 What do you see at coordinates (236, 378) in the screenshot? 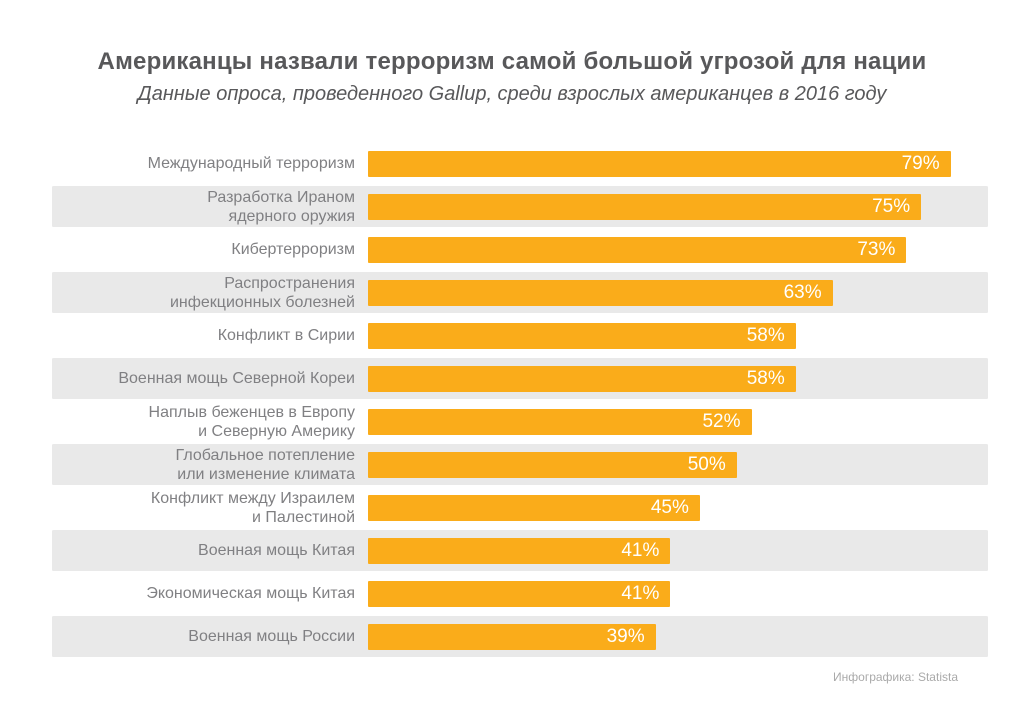
I see `category-label: Военная мощь Северной Кореи` at bounding box center [236, 378].